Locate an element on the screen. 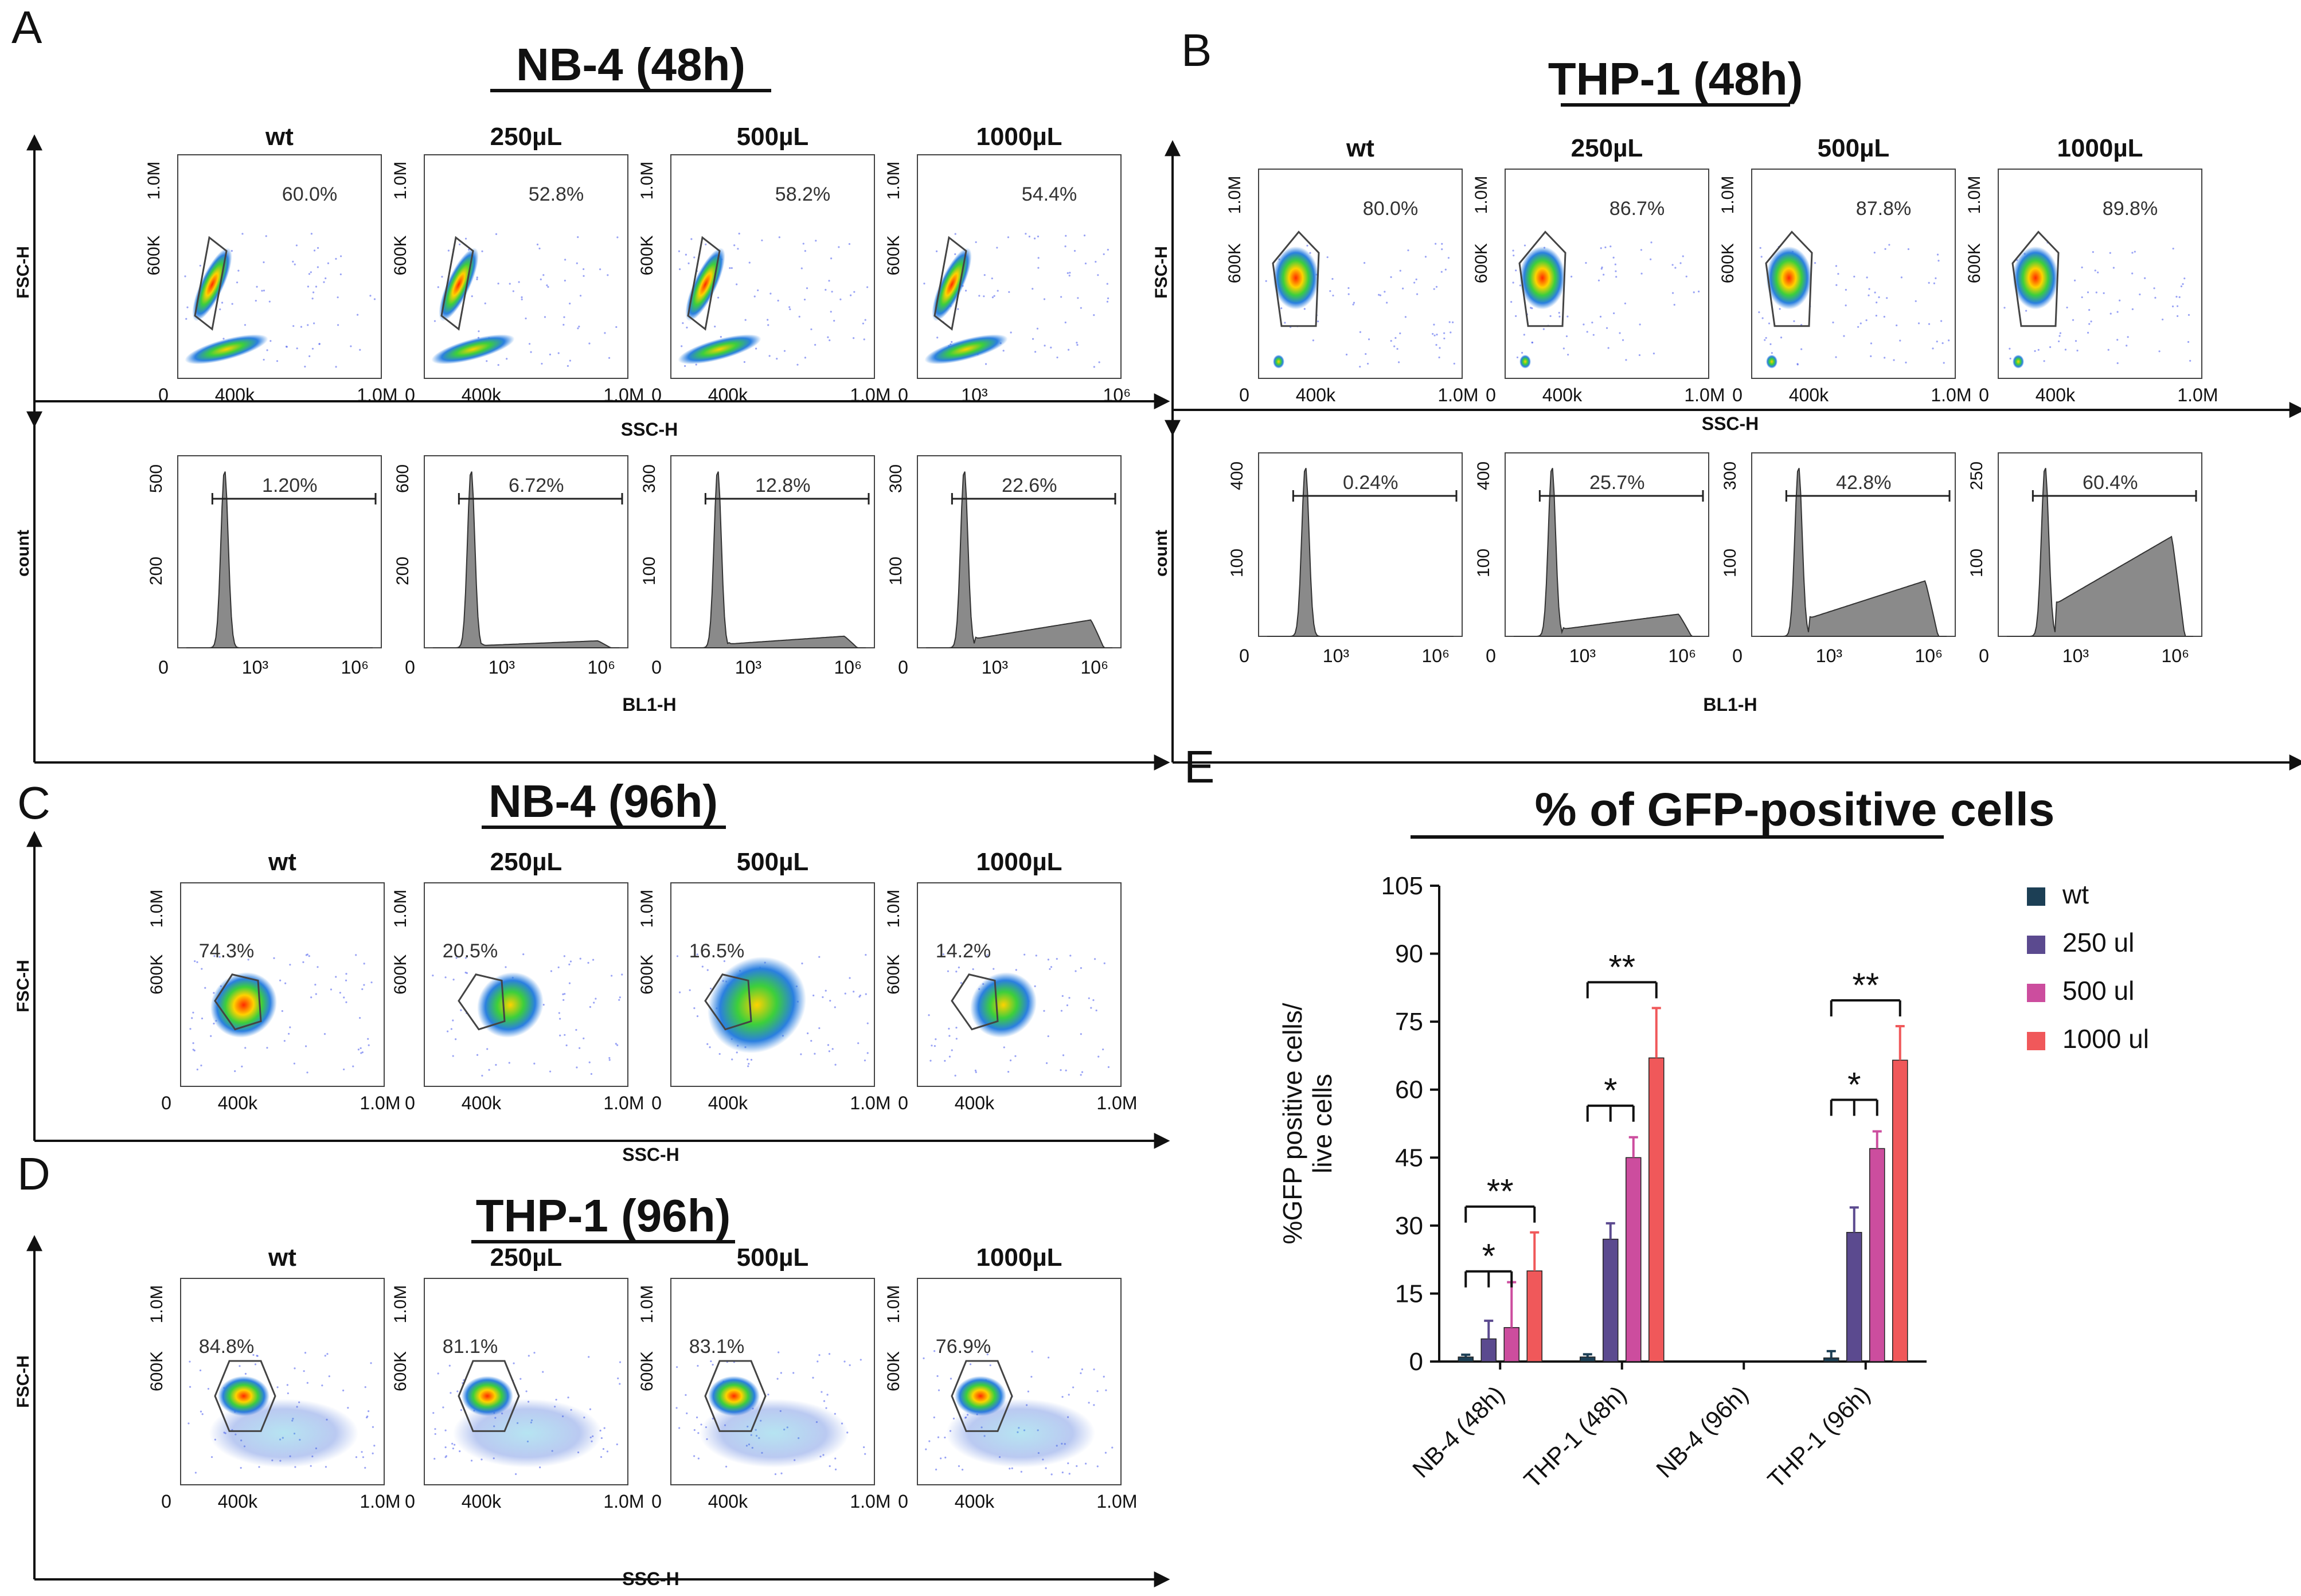  gate-percentage: 54.4% is located at coordinates (1049, 194).